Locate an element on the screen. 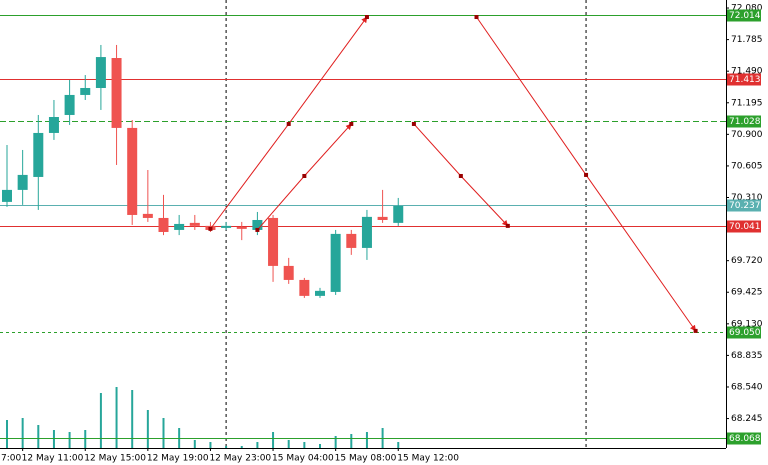 The height and width of the screenshot is (465, 768). price-level-label: 71.413 is located at coordinates (745, 80).